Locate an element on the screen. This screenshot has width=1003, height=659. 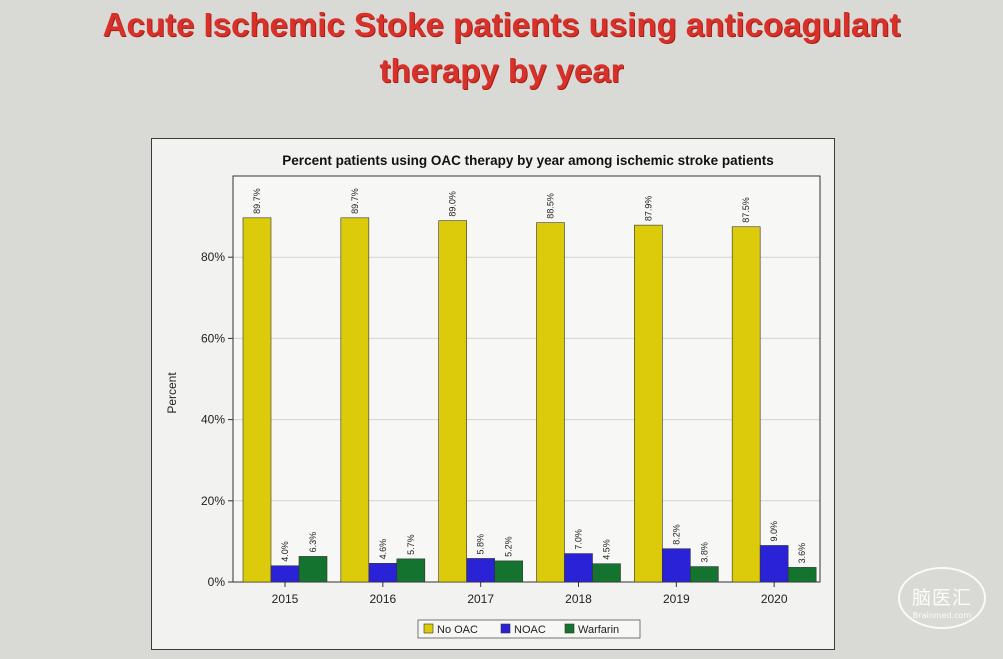
data-label: 9.0% is located at coordinates (774, 531).